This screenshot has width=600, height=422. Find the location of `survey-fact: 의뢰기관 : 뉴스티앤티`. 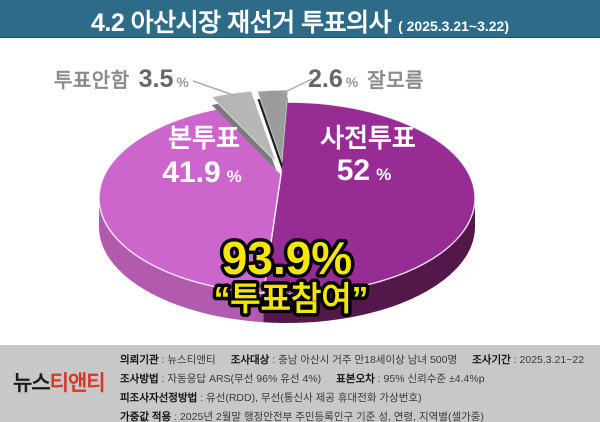

survey-fact: 의뢰기관 : 뉴스티앤티 is located at coordinates (168, 360).